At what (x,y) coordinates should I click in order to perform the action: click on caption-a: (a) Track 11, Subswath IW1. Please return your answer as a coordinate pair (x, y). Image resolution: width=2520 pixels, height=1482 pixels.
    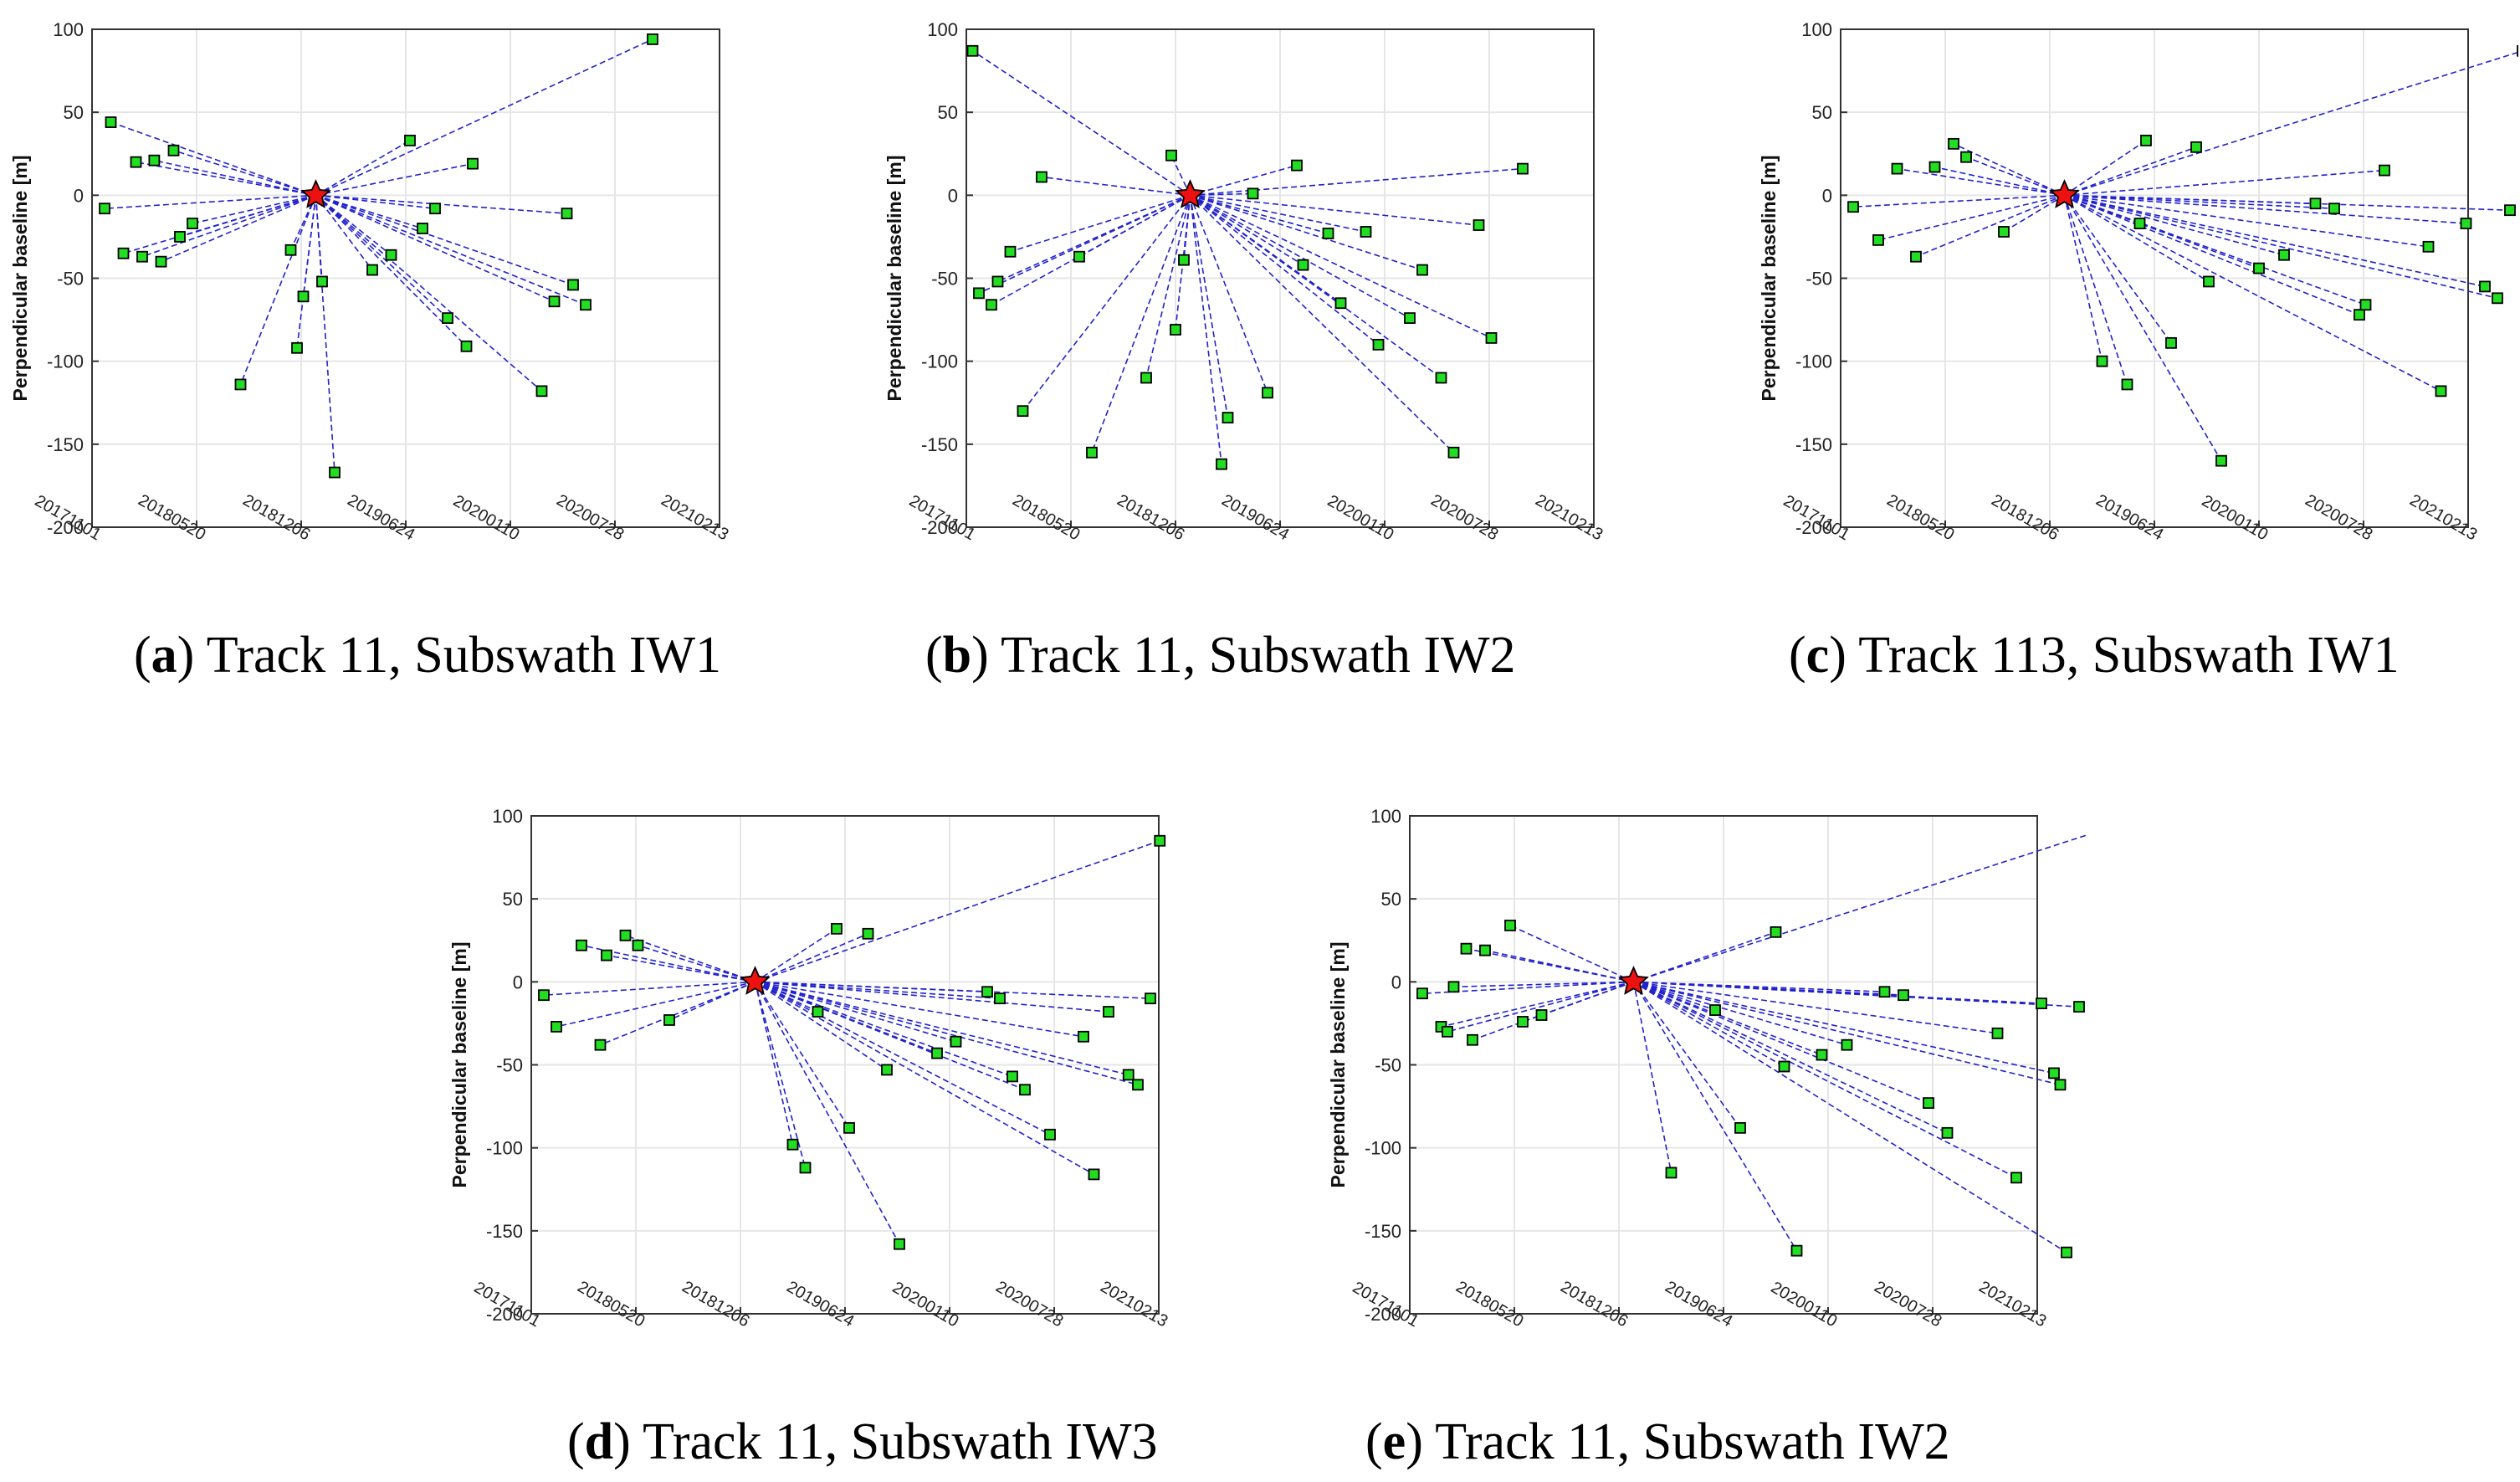
    Looking at the image, I should click on (428, 655).